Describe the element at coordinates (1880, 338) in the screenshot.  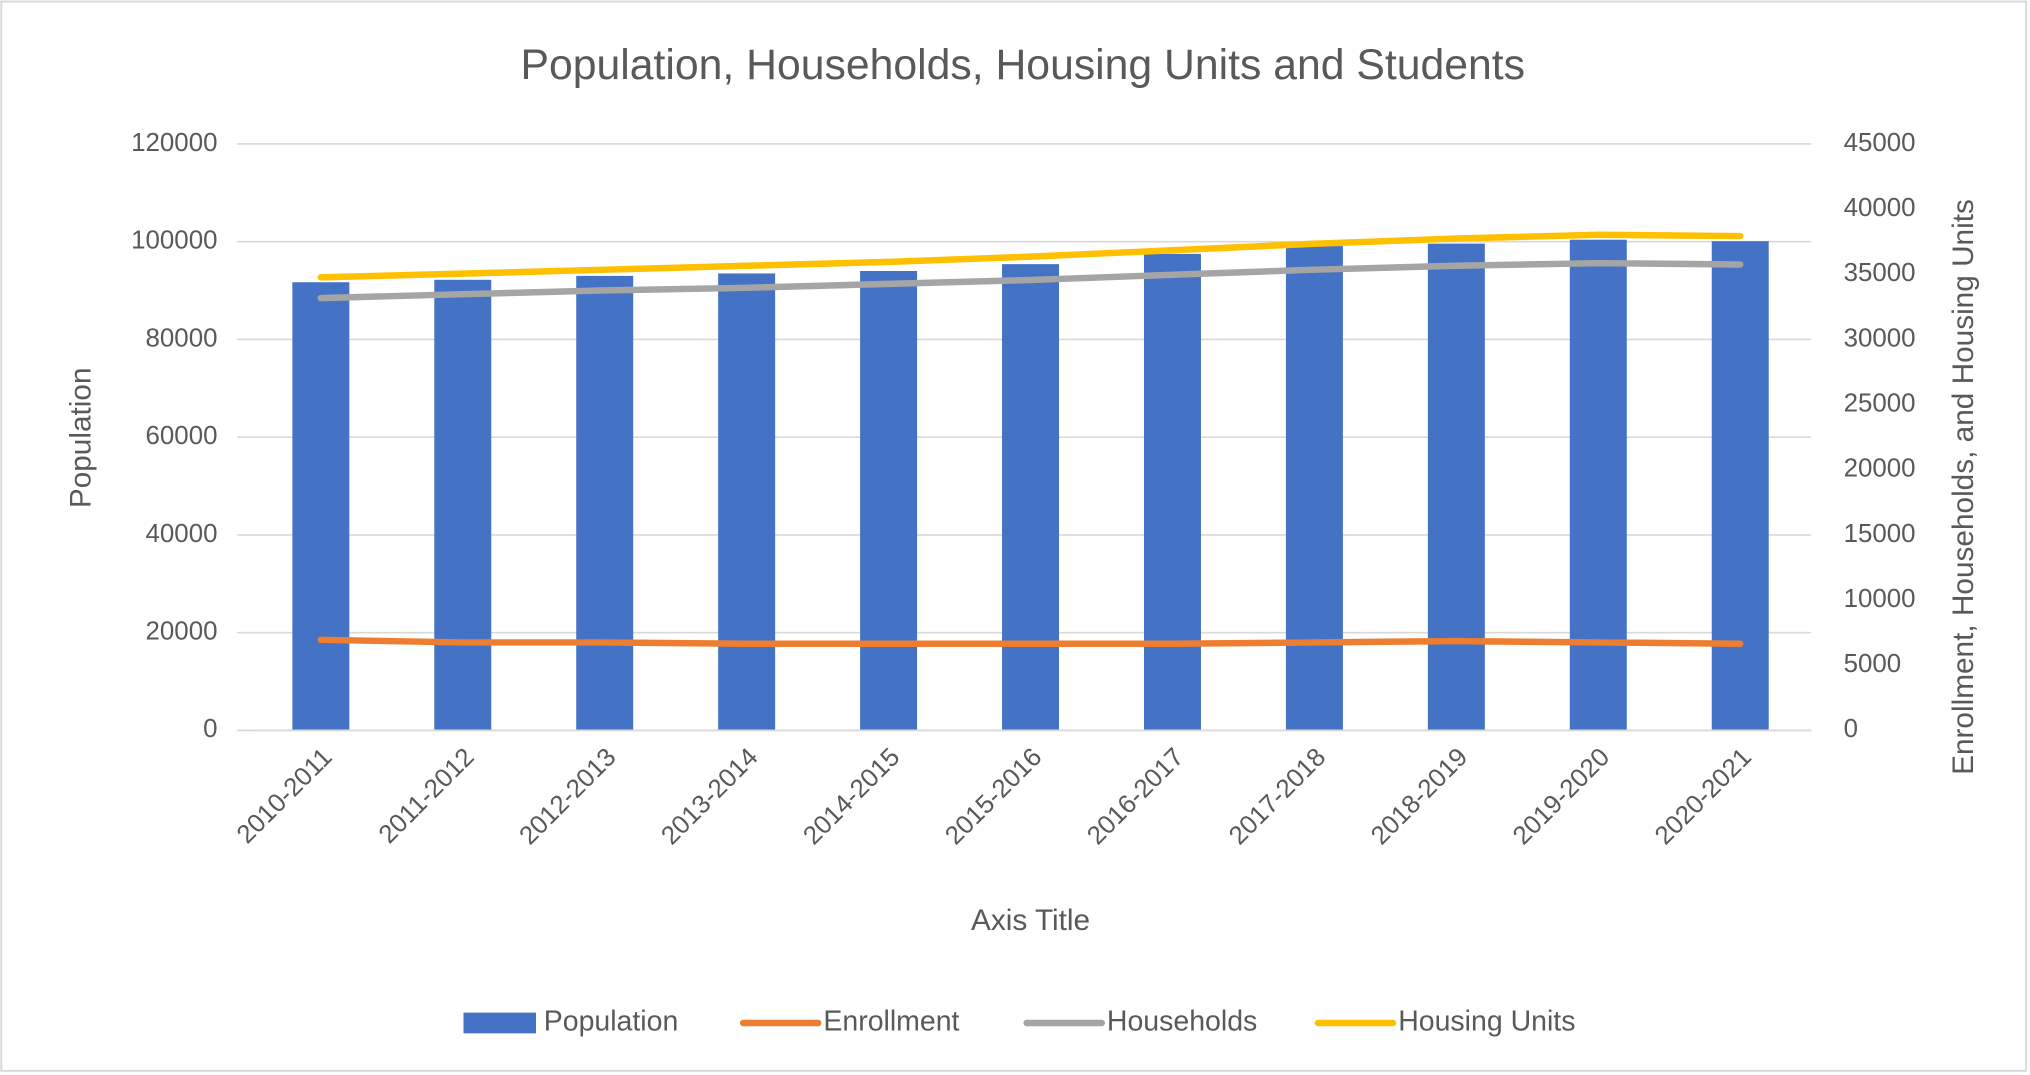
I see `y2-tick-label: 30000` at that location.